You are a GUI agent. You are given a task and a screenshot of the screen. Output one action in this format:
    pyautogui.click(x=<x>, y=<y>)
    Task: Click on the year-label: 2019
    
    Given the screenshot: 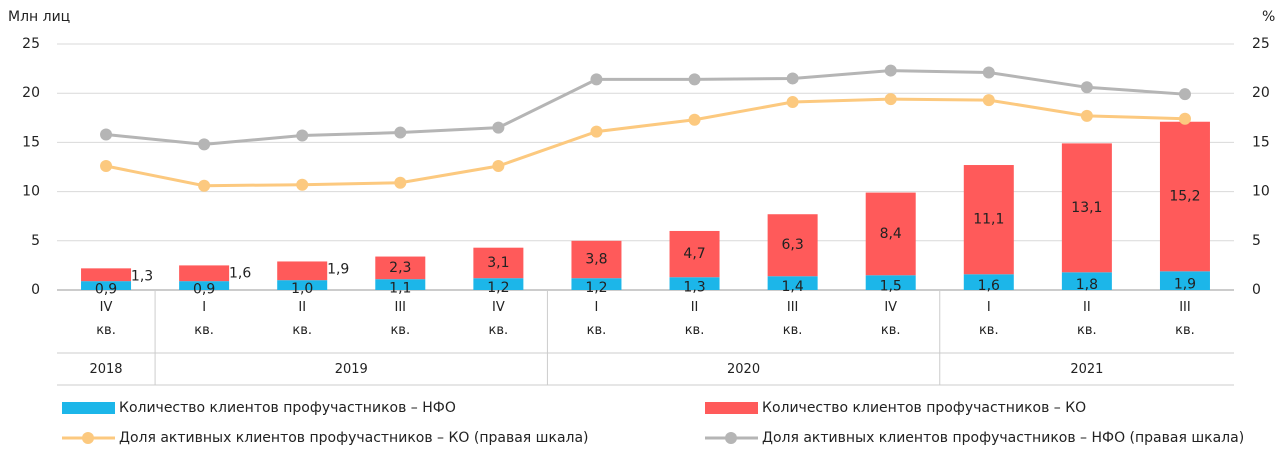 What is the action you would take?
    pyautogui.click(x=351, y=369)
    